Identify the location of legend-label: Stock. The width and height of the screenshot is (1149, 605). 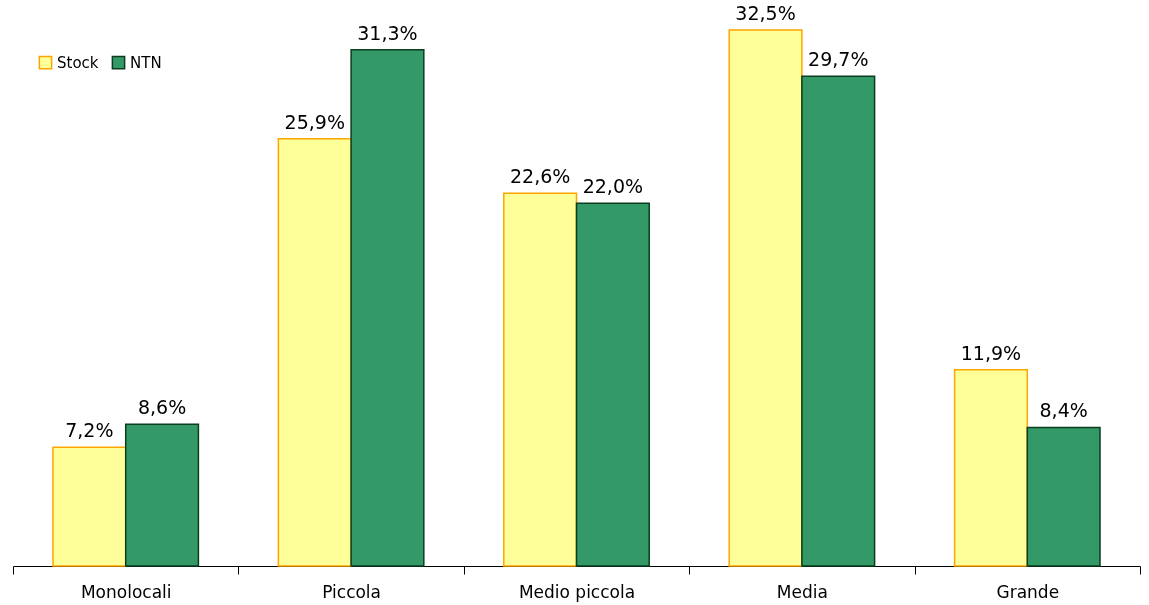
(78, 62).